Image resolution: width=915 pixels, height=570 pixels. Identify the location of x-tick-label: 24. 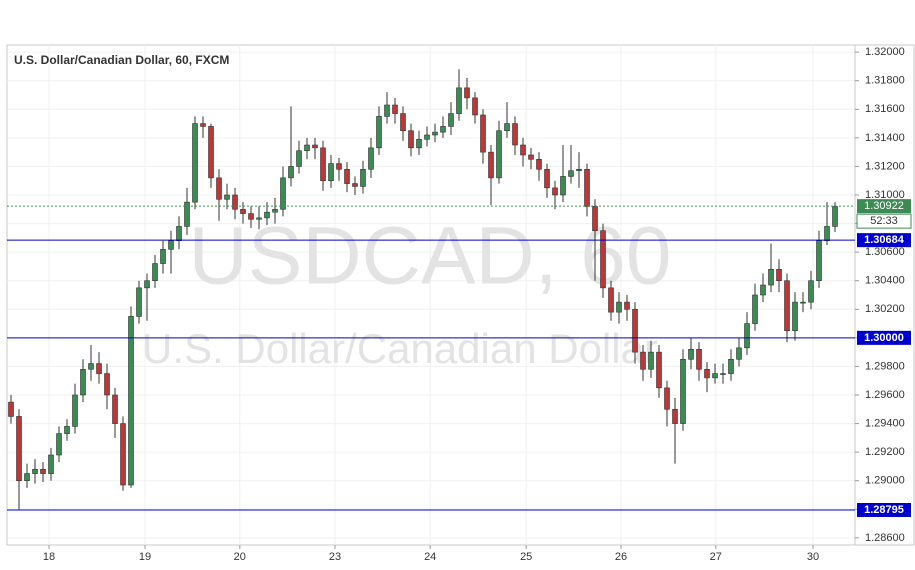
(430, 557).